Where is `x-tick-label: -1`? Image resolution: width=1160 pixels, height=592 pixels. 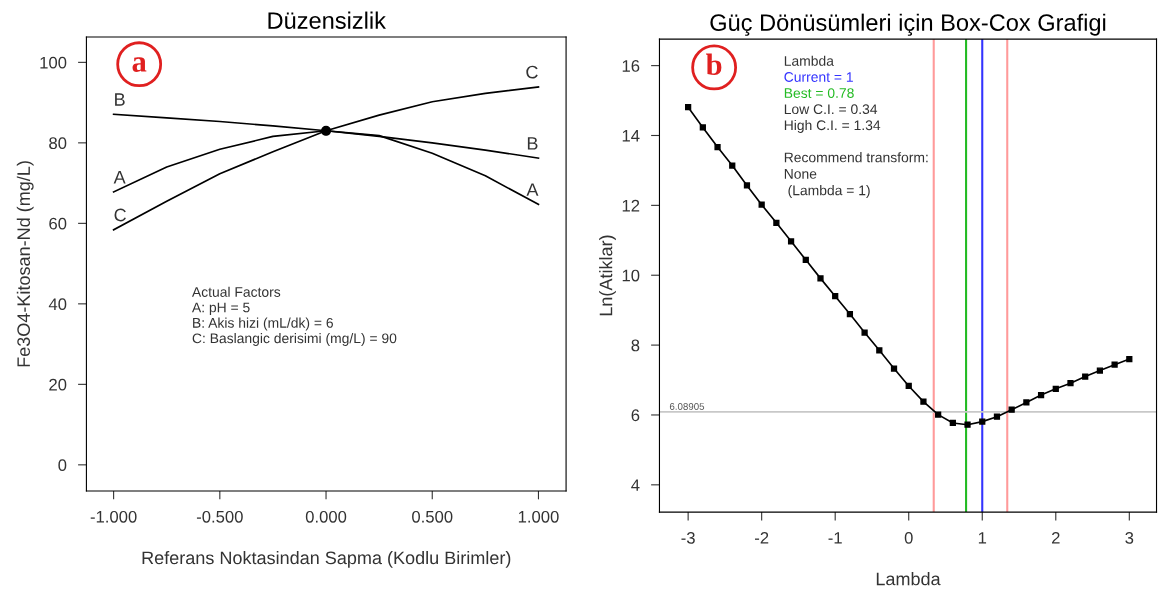
x-tick-label: -1 is located at coordinates (835, 538).